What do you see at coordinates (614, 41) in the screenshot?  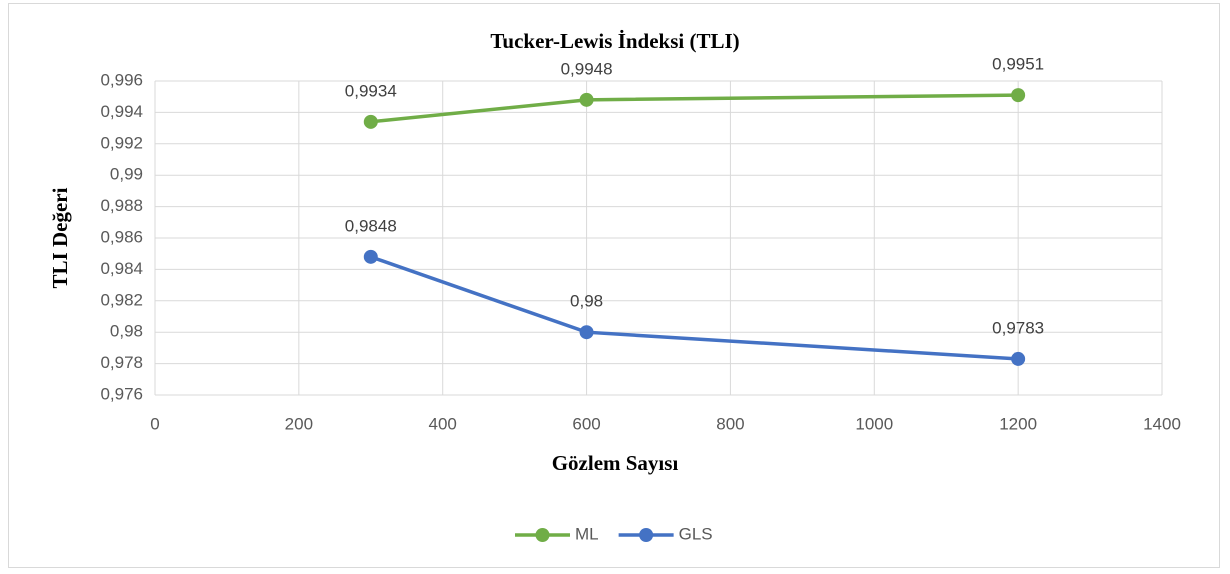 I see `chart-title: Tucker-Lewis İndeksi (TLI)` at bounding box center [614, 41].